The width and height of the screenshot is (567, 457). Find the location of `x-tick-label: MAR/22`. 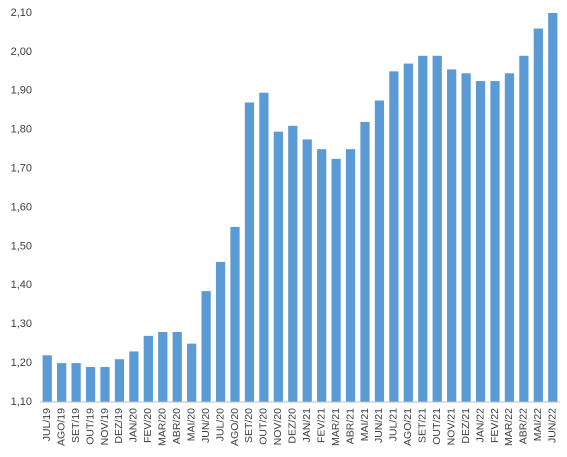

x-tick-label: MAR/22 is located at coordinates (509, 427).